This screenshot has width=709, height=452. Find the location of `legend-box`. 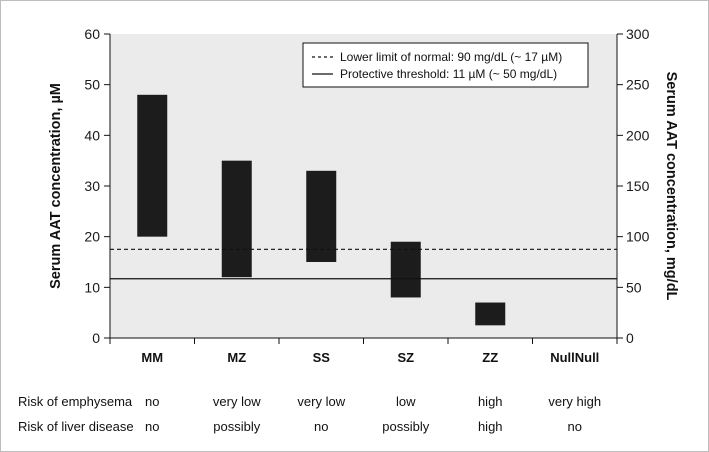

legend-box is located at coordinates (445, 65).